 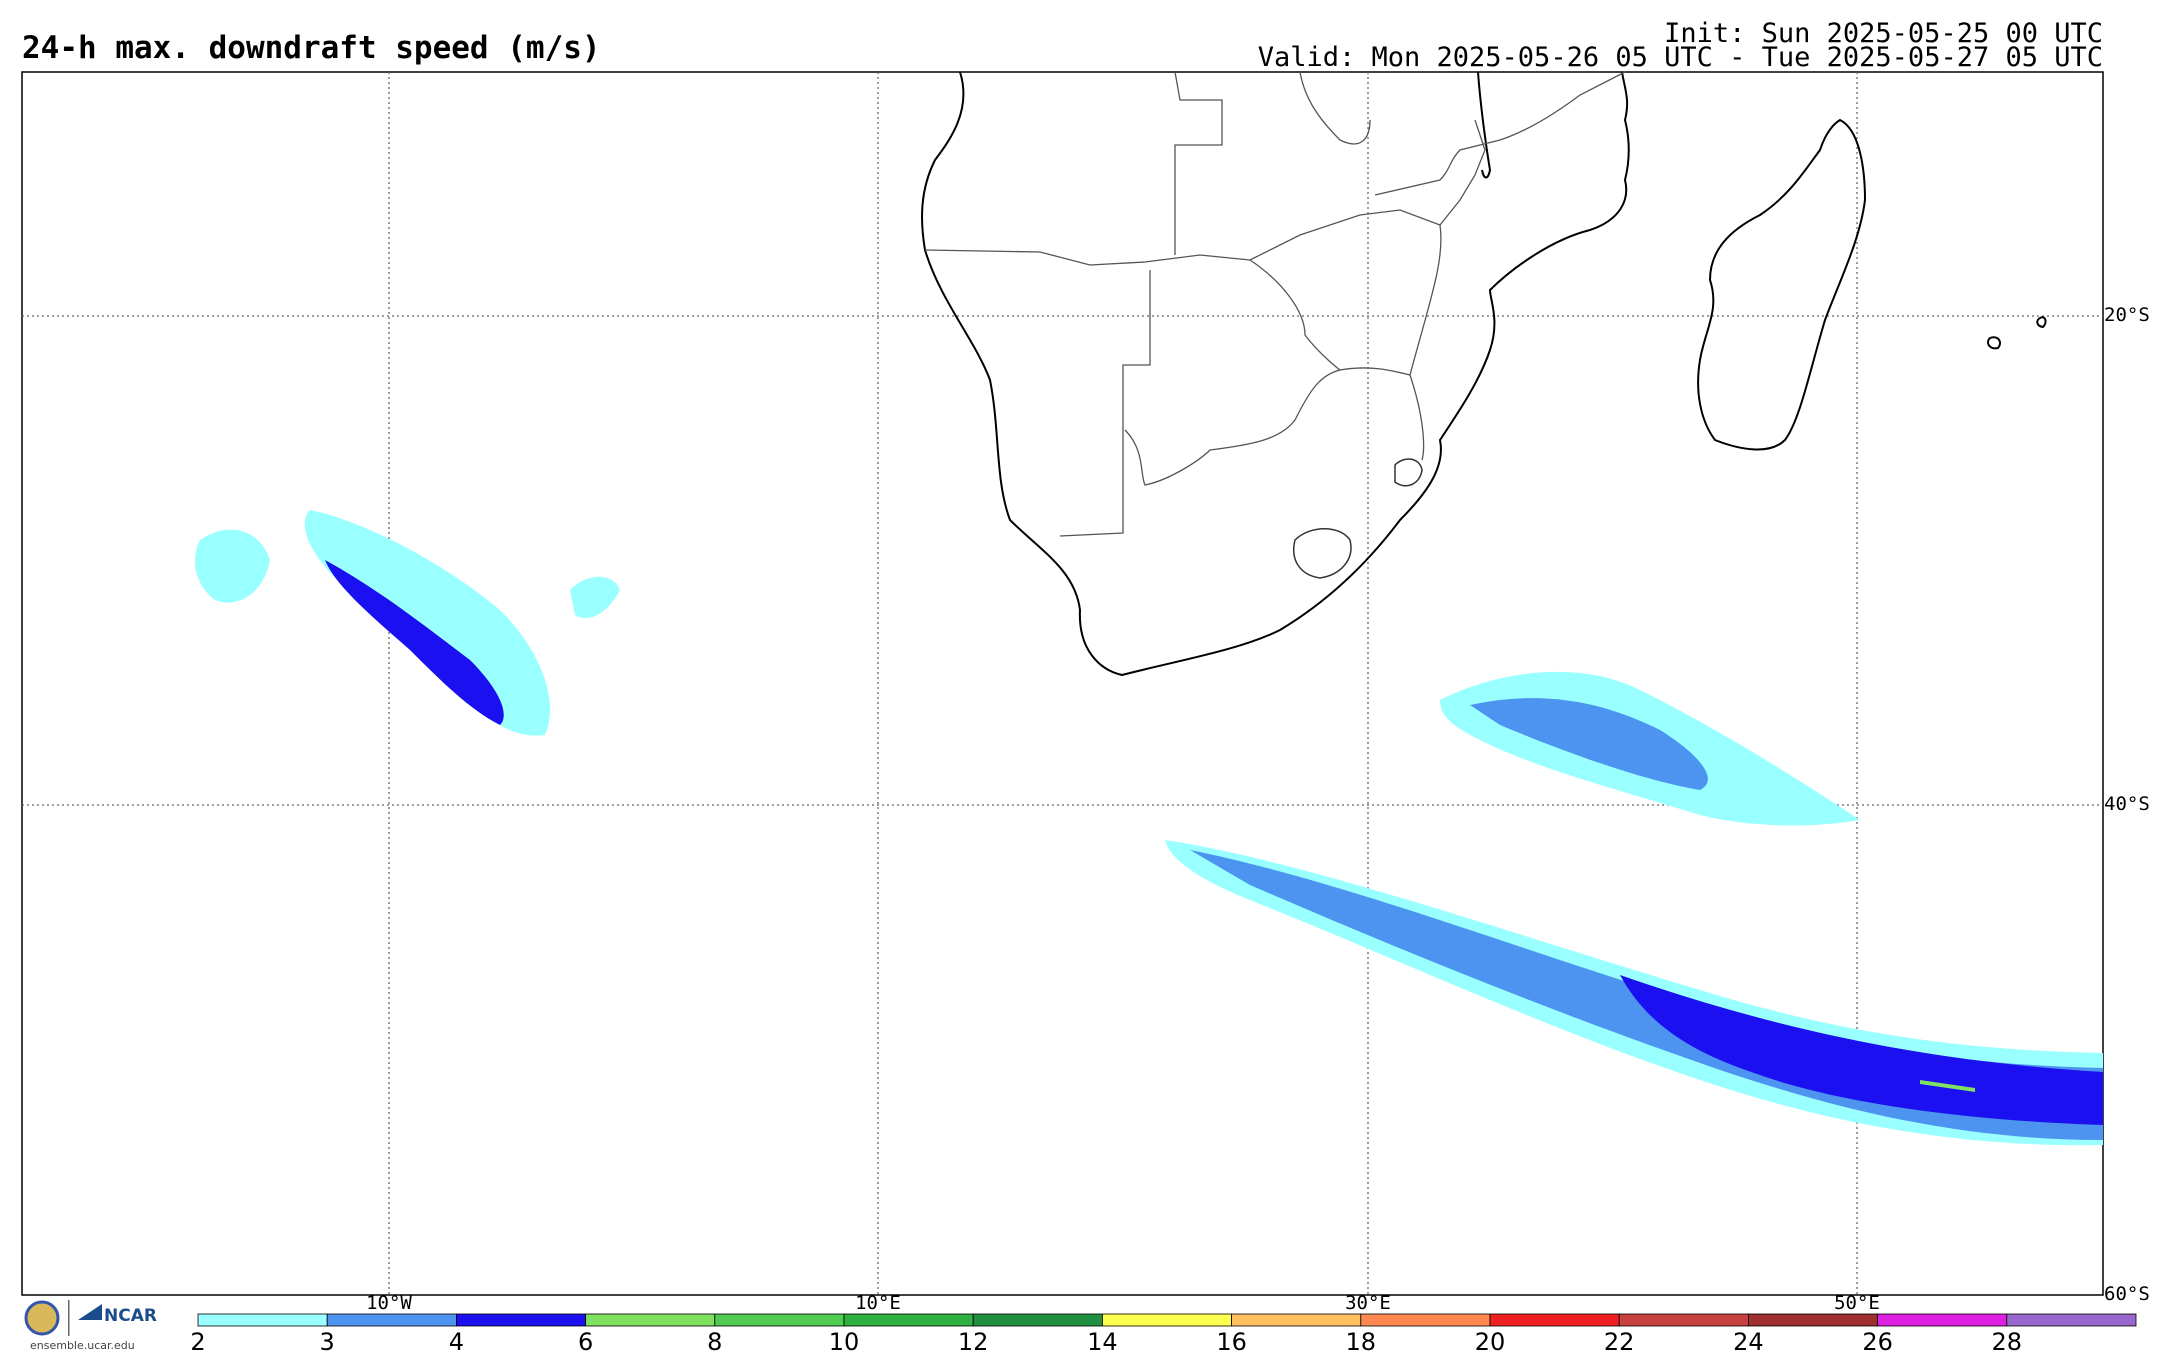 I want to click on lon-label-30e: 30°E, so click(x=1368, y=1303).